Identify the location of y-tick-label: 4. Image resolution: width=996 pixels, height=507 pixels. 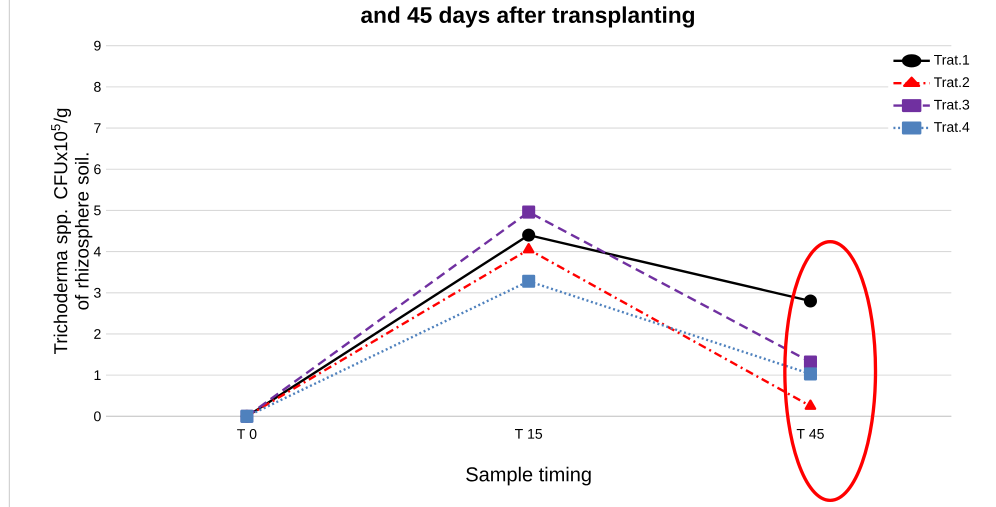
(97, 251).